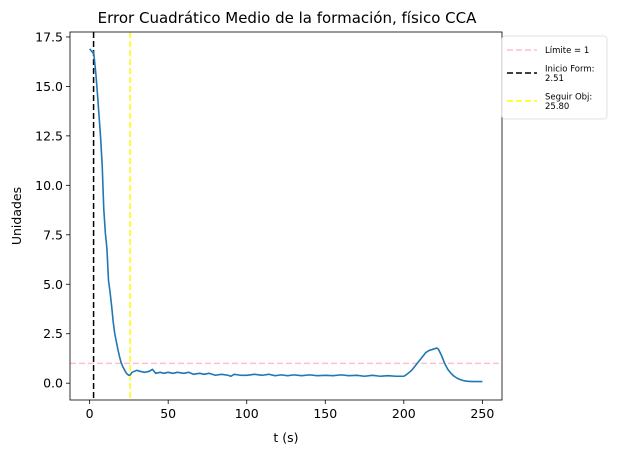  I want to click on x-tick-label: 150, so click(325, 413).